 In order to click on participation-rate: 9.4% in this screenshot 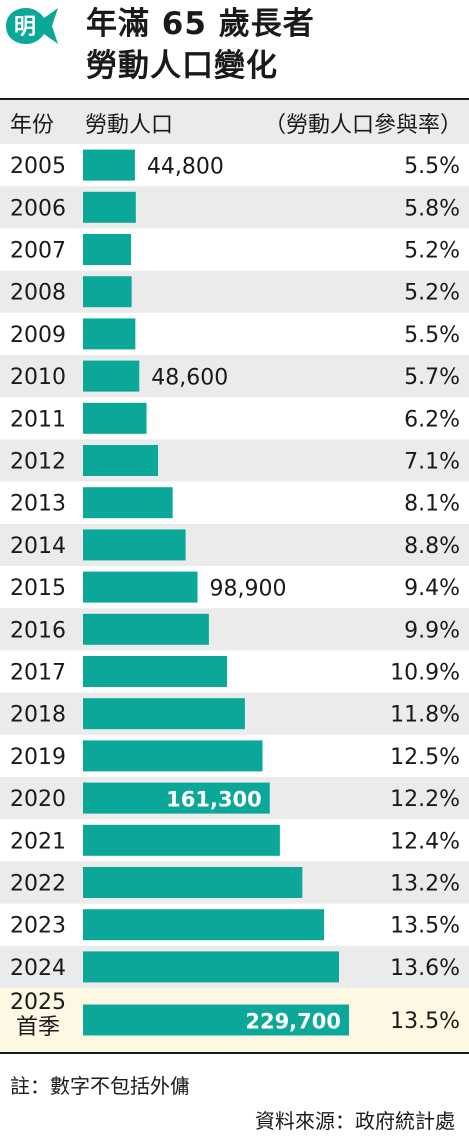, I will do `click(432, 588)`.